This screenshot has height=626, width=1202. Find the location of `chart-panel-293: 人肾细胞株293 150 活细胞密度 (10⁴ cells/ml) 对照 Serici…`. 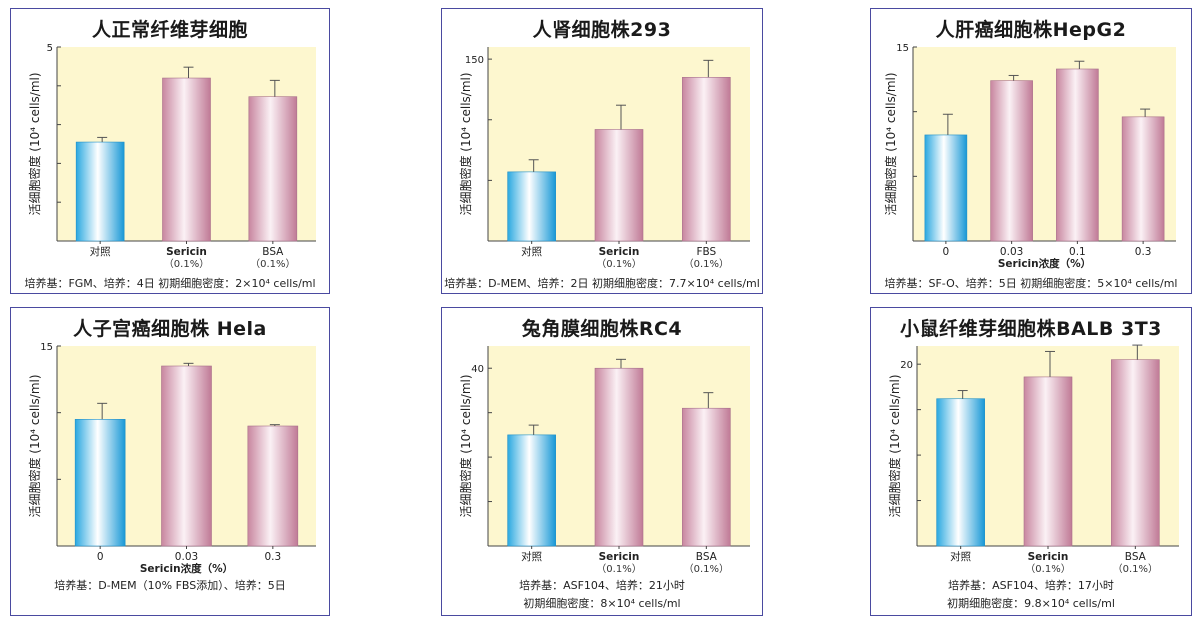

chart-panel-293: 人肾细胞株293 150 活细胞密度 (10⁴ cells/ml) 对照 Serici… is located at coordinates (602, 151).